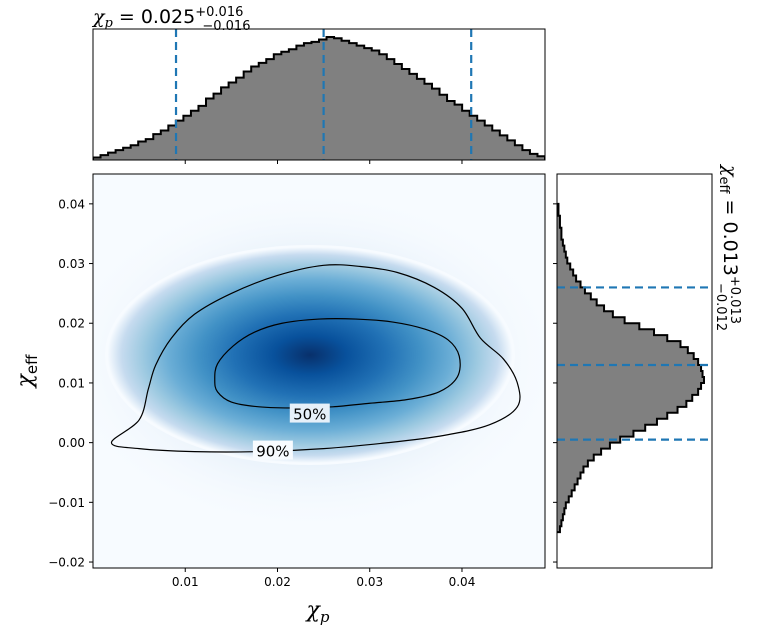 The width and height of the screenshot is (760, 634). I want to click on contour-label-50: 50%, so click(309, 415).